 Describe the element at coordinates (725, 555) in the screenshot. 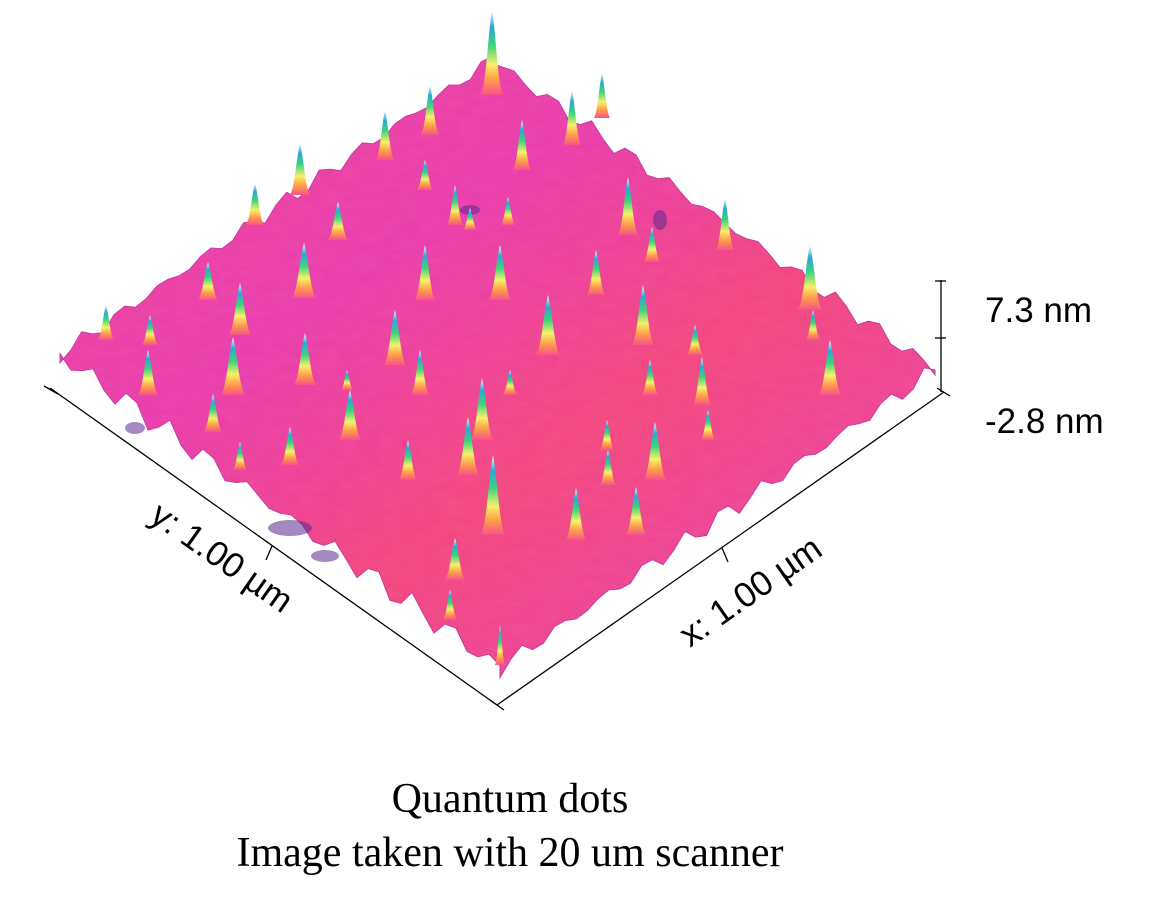

I see `x-axis-tick` at that location.